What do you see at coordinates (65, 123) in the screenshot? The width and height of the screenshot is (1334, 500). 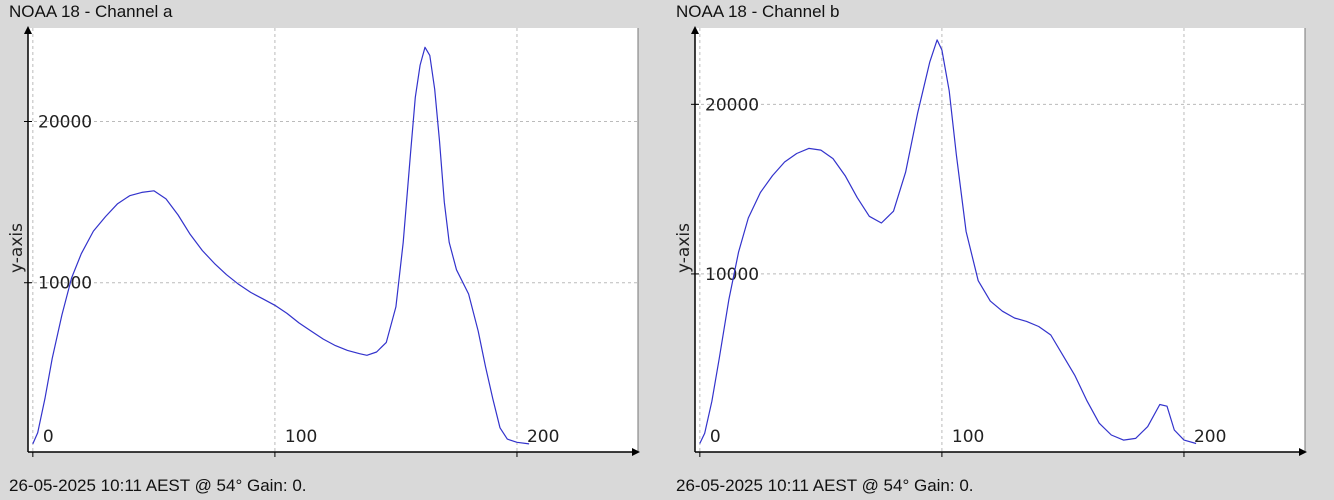 I see `y-tick-label-channel-a: 20000` at bounding box center [65, 123].